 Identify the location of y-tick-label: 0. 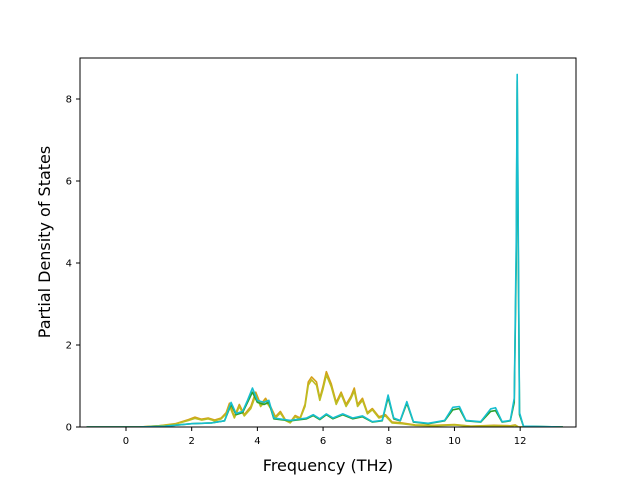
(69, 428).